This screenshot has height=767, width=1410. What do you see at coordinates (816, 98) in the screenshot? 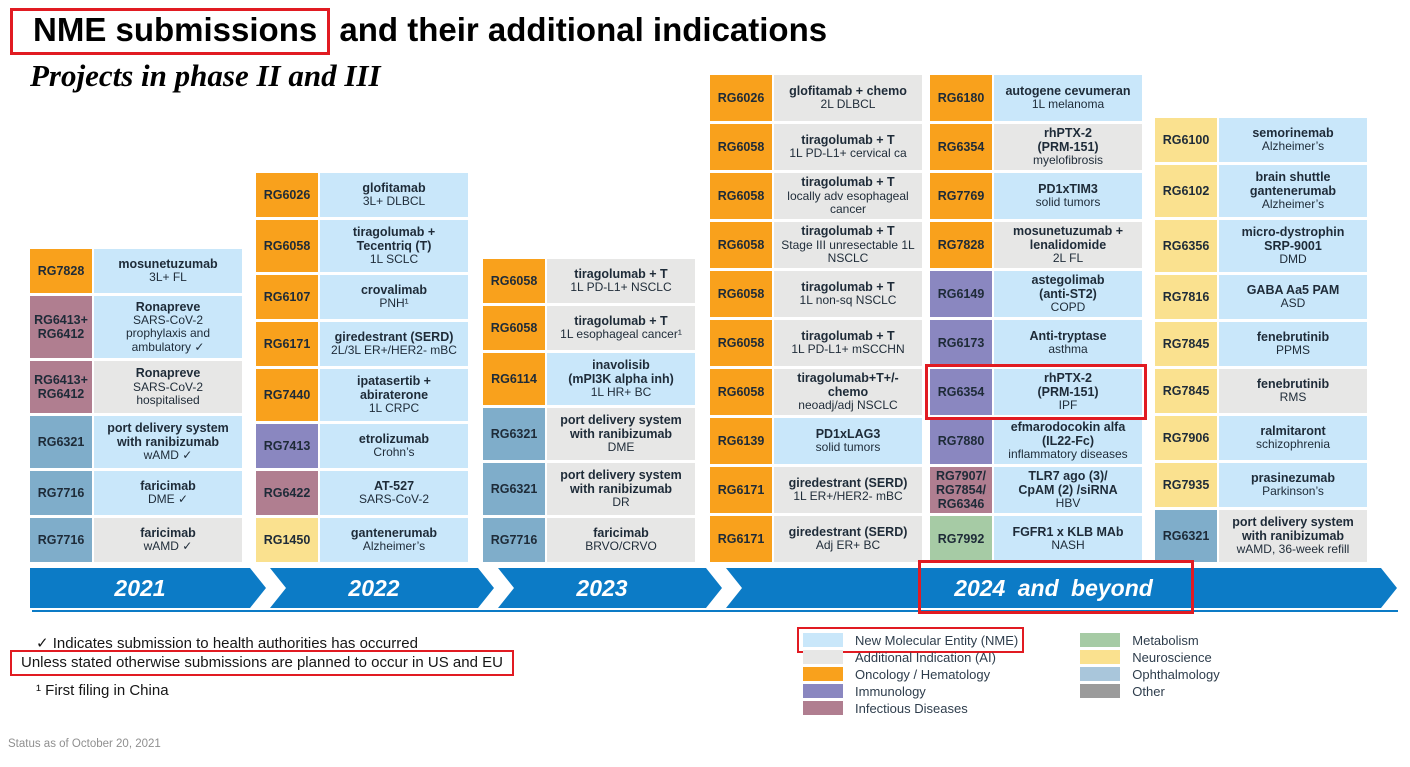
I see `pipeline-cell: RG6026 glofitamab + chemo 2L DLBCL` at bounding box center [816, 98].